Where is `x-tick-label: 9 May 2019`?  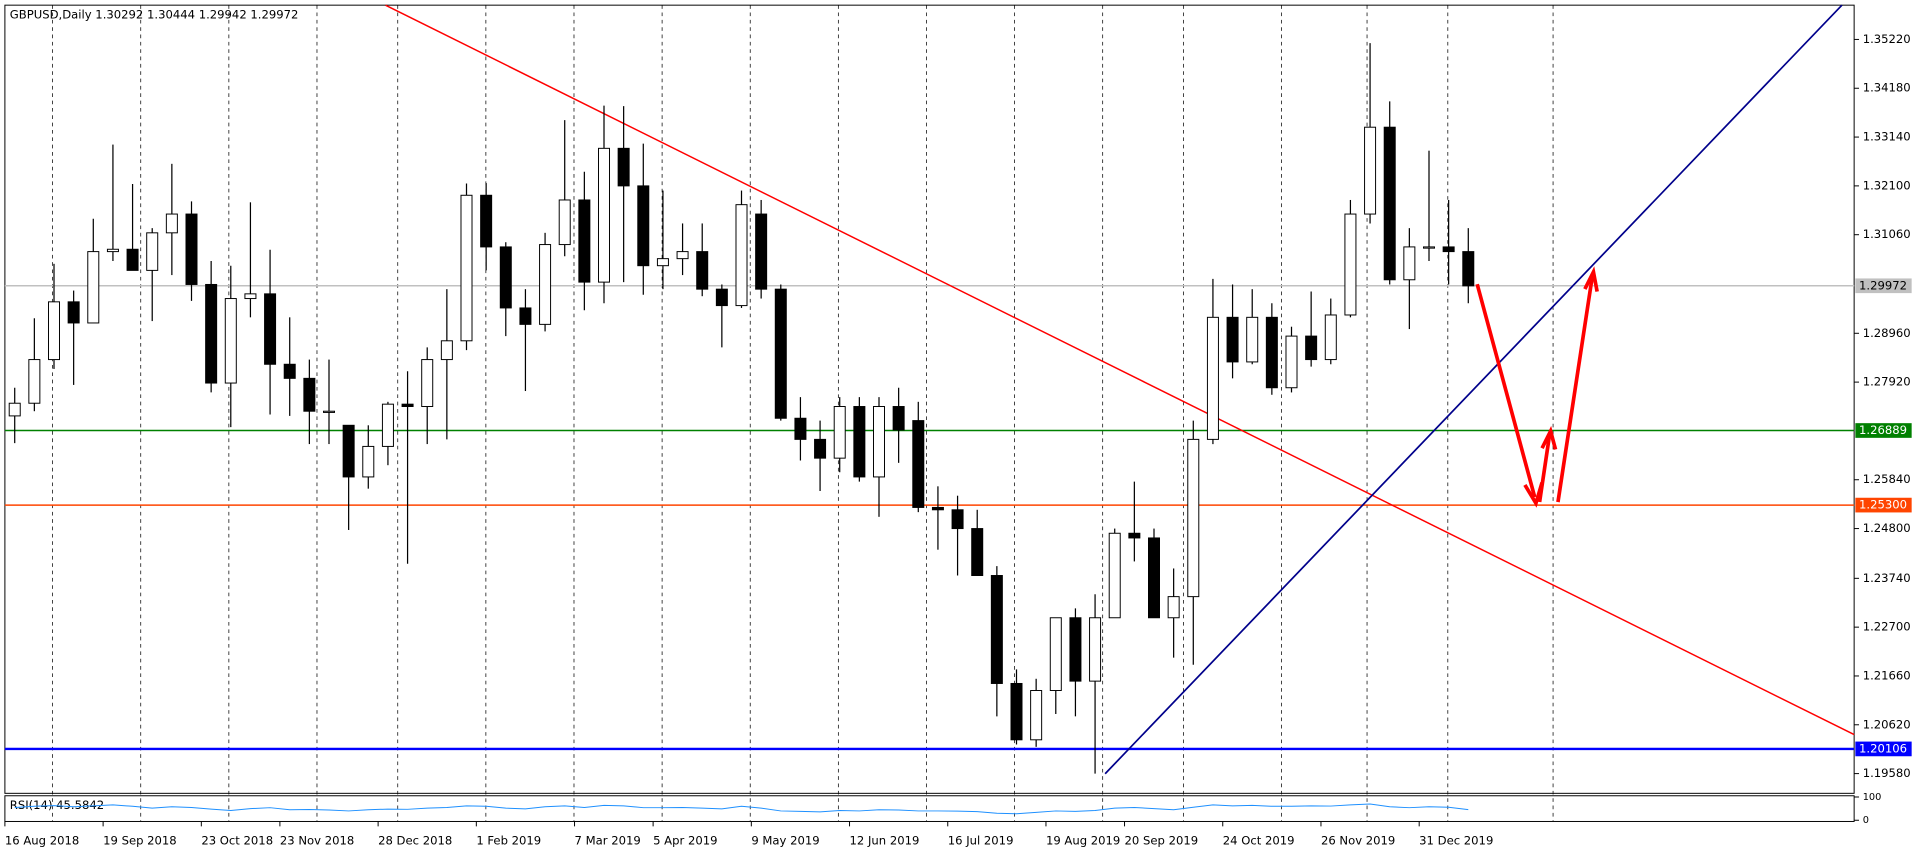
x-tick-label: 9 May 2019 is located at coordinates (785, 841).